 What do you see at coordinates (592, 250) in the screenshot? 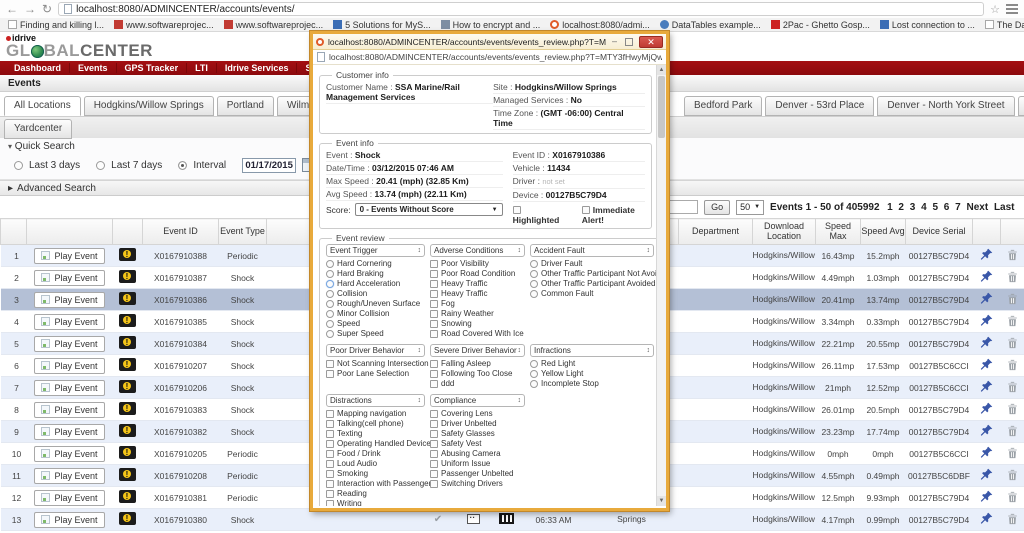
I see `review-group-header: Accident Fault` at bounding box center [592, 250].